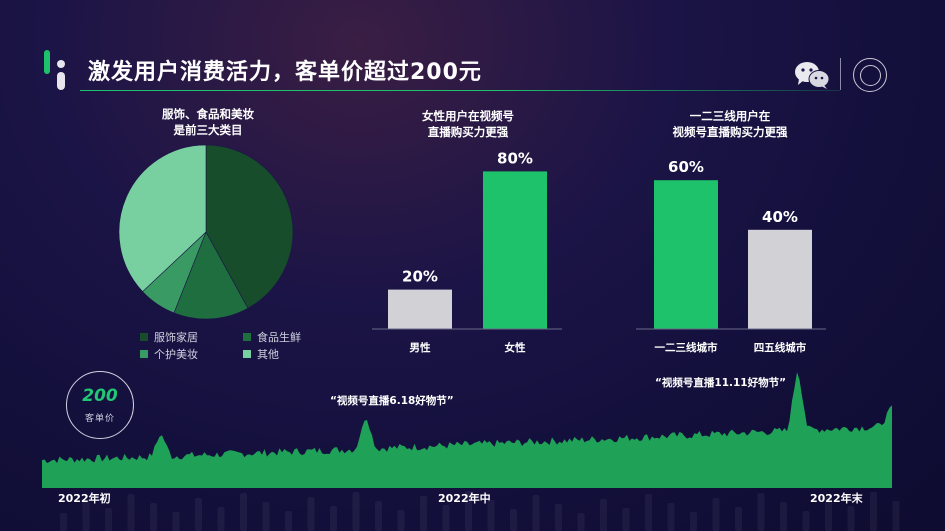 The width and height of the screenshot is (945, 531). I want to click on bar-value-label: 80%, so click(515, 158).